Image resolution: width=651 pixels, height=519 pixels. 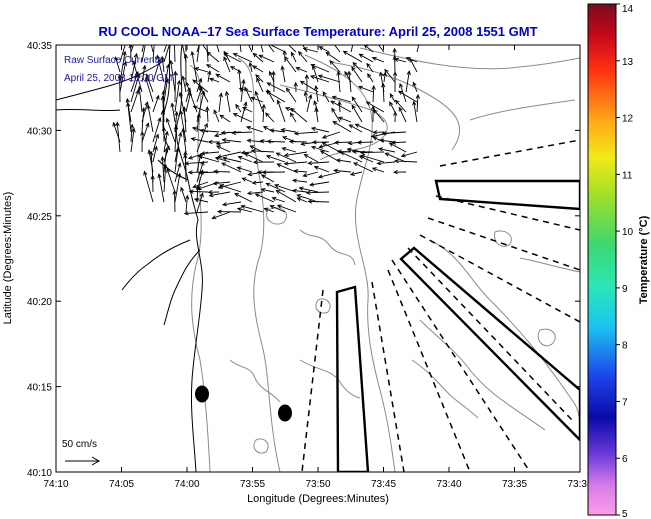 I want to click on colorbar-tick-label: 7, so click(x=625, y=402).